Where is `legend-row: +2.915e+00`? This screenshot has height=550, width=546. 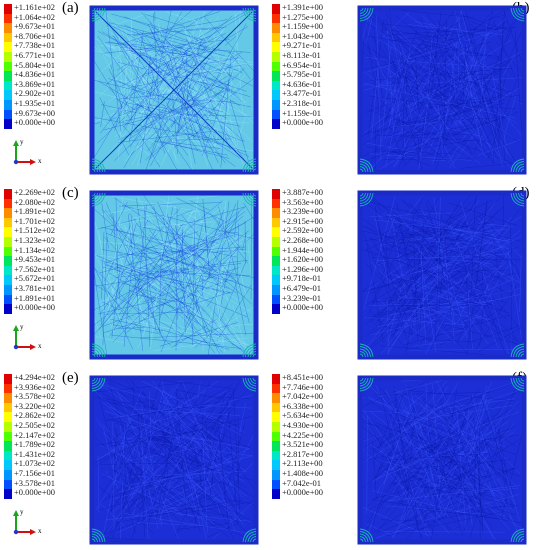
legend-row: +2.915e+00 is located at coordinates (314, 221).